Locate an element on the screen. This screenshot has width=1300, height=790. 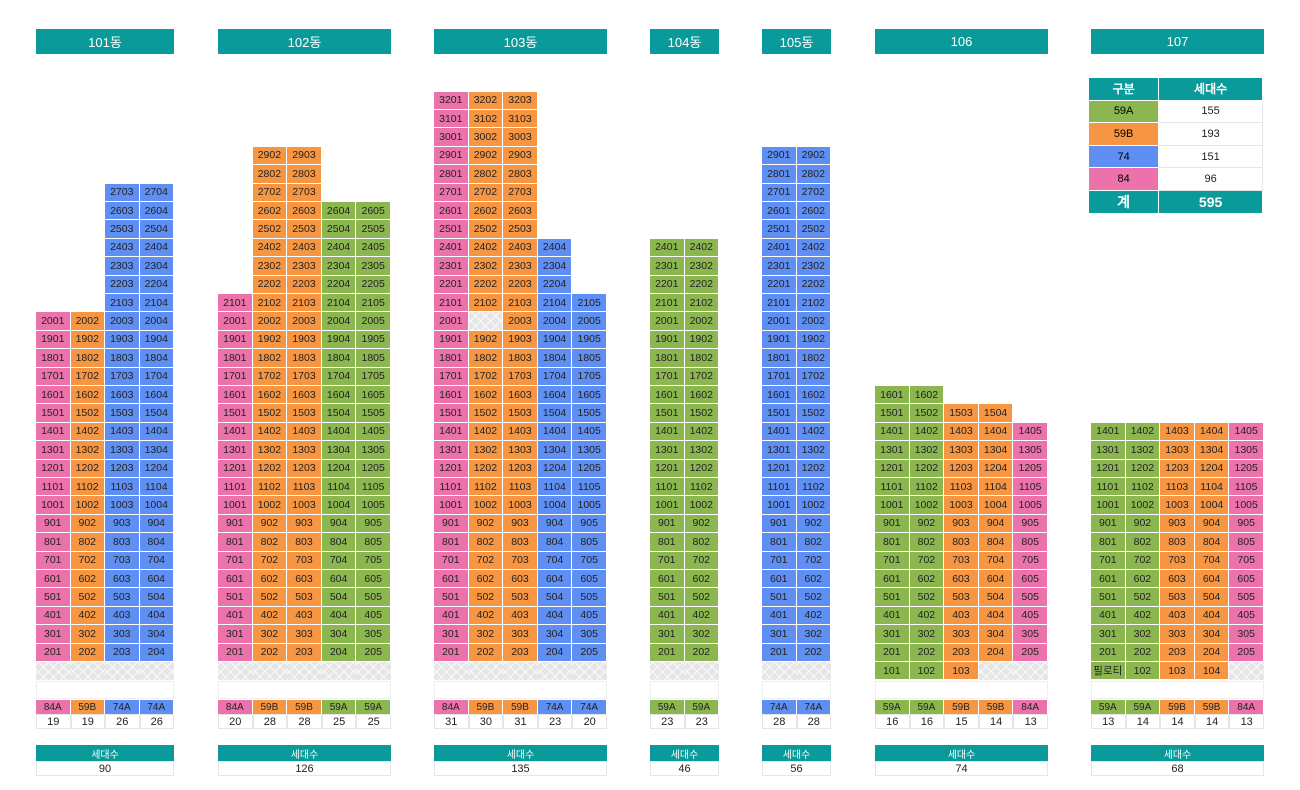
unit-cell: 1202 is located at coordinates (87, 468).